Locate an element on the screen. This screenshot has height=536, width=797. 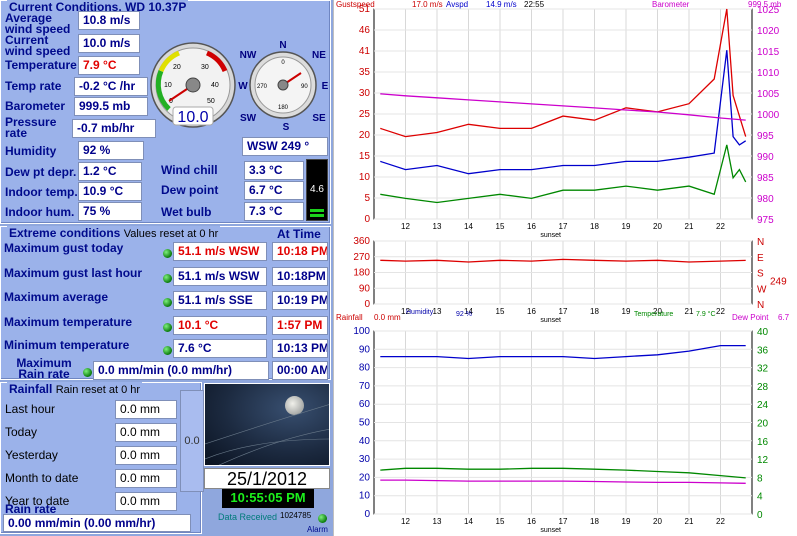
gauge-tick-50: 50 is located at coordinates (211, 101).